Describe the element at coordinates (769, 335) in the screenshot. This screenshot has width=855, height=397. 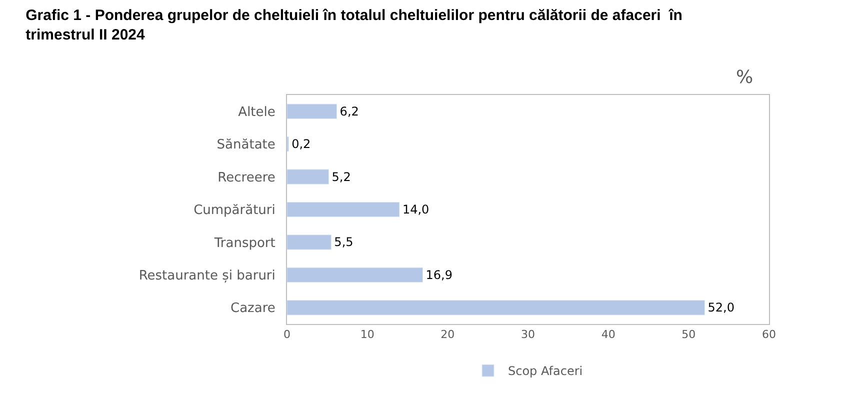
I see `x-tick-label: 60` at that location.